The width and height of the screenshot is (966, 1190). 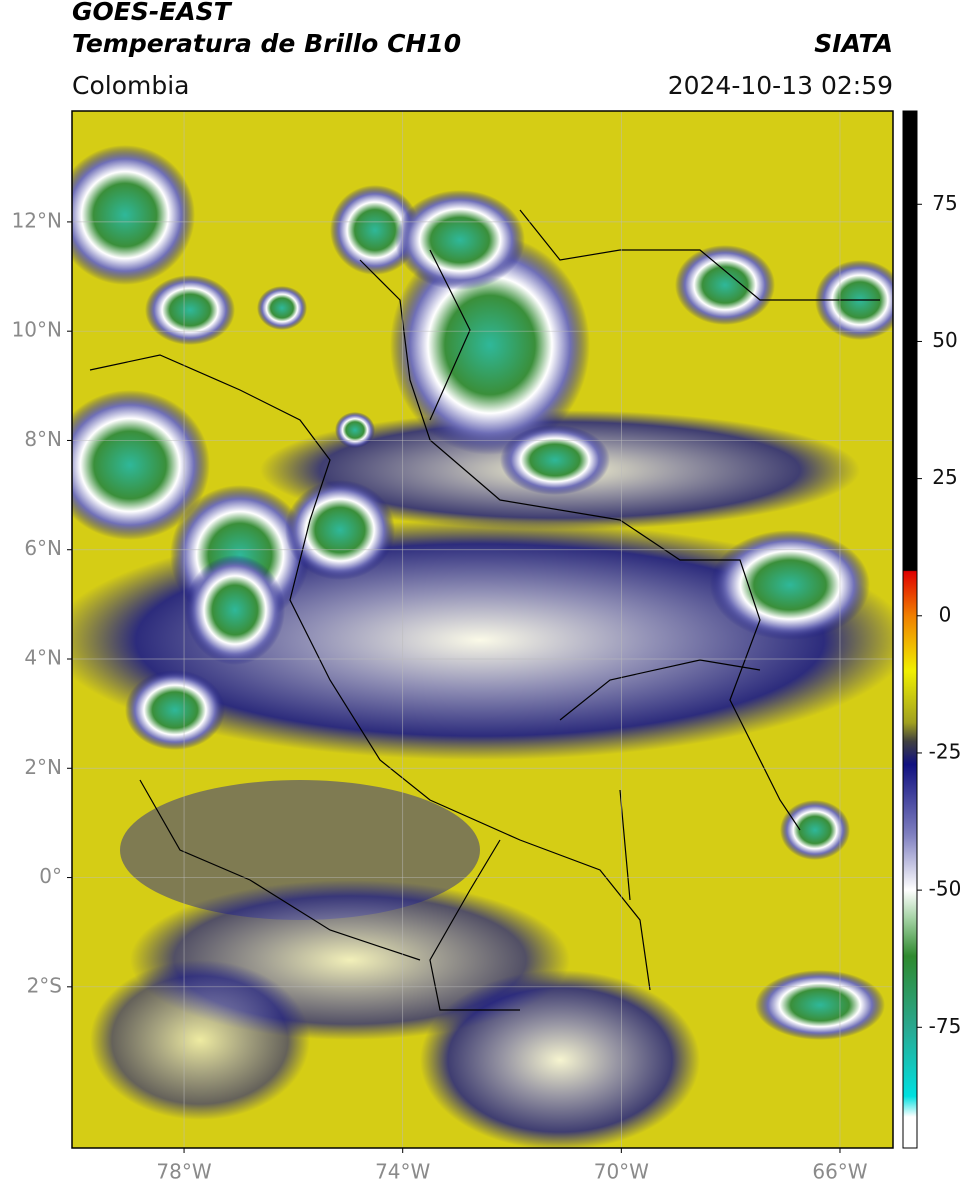 What do you see at coordinates (780, 85) in the screenshot?
I see `datetime: 2024-10-13 02:59` at bounding box center [780, 85].